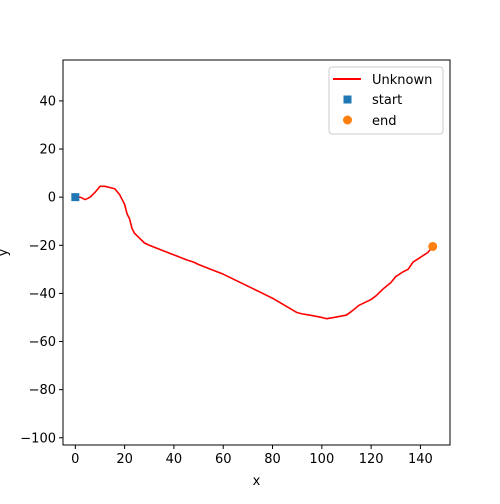 This screenshot has height=504, width=500. What do you see at coordinates (52, 198) in the screenshot?
I see `y-tick-label: 0` at bounding box center [52, 198].